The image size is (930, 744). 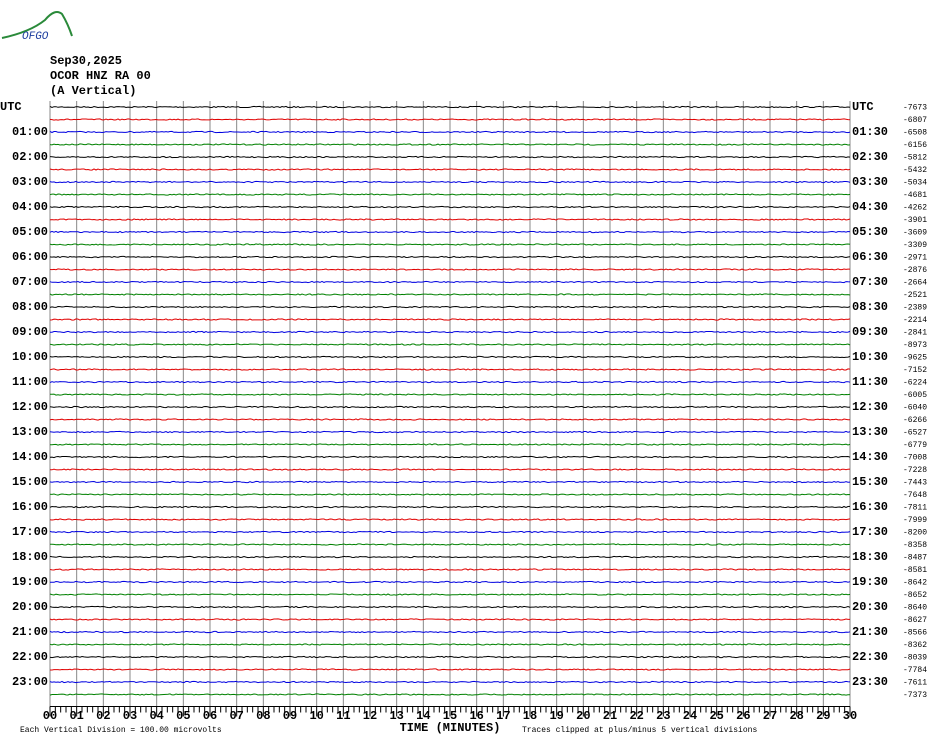 I want to click on right-time-label: 02:30, so click(x=870, y=157).